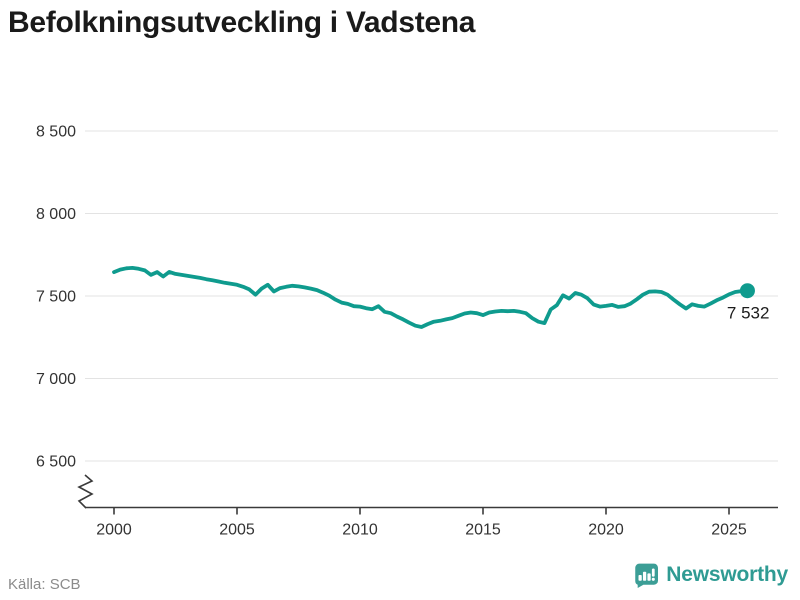 Image resolution: width=800 pixels, height=600 pixels. Describe the element at coordinates (56, 462) in the screenshot. I see `y-axis-tick-label: 6 500` at that location.